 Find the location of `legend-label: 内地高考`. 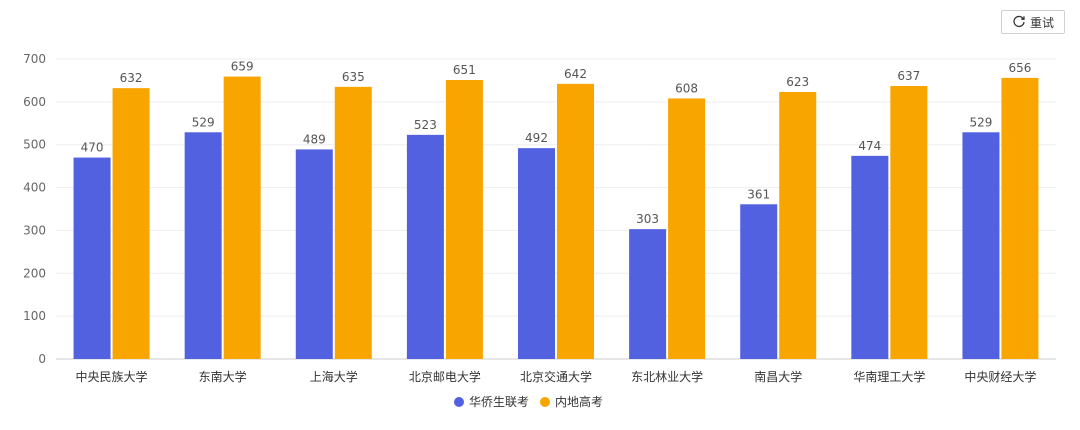

legend-label: 内地高考 is located at coordinates (579, 401).